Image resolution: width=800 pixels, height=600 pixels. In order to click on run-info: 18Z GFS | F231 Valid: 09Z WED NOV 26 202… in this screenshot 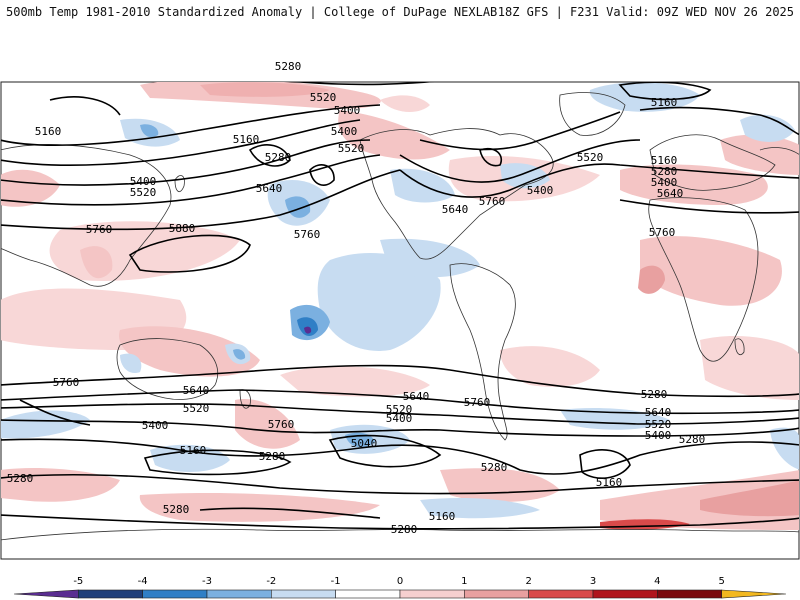, I will do `click(645, 12)`.